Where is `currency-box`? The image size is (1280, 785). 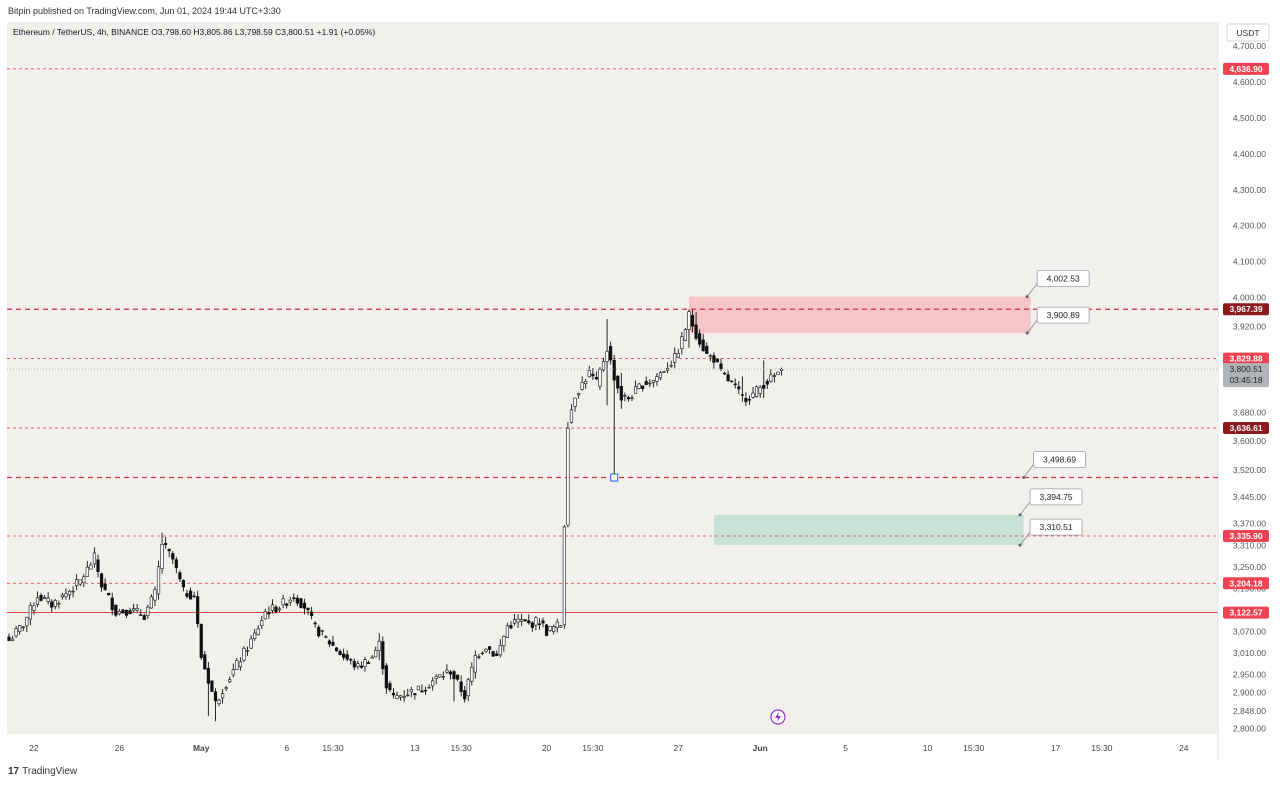 currency-box is located at coordinates (1248, 32).